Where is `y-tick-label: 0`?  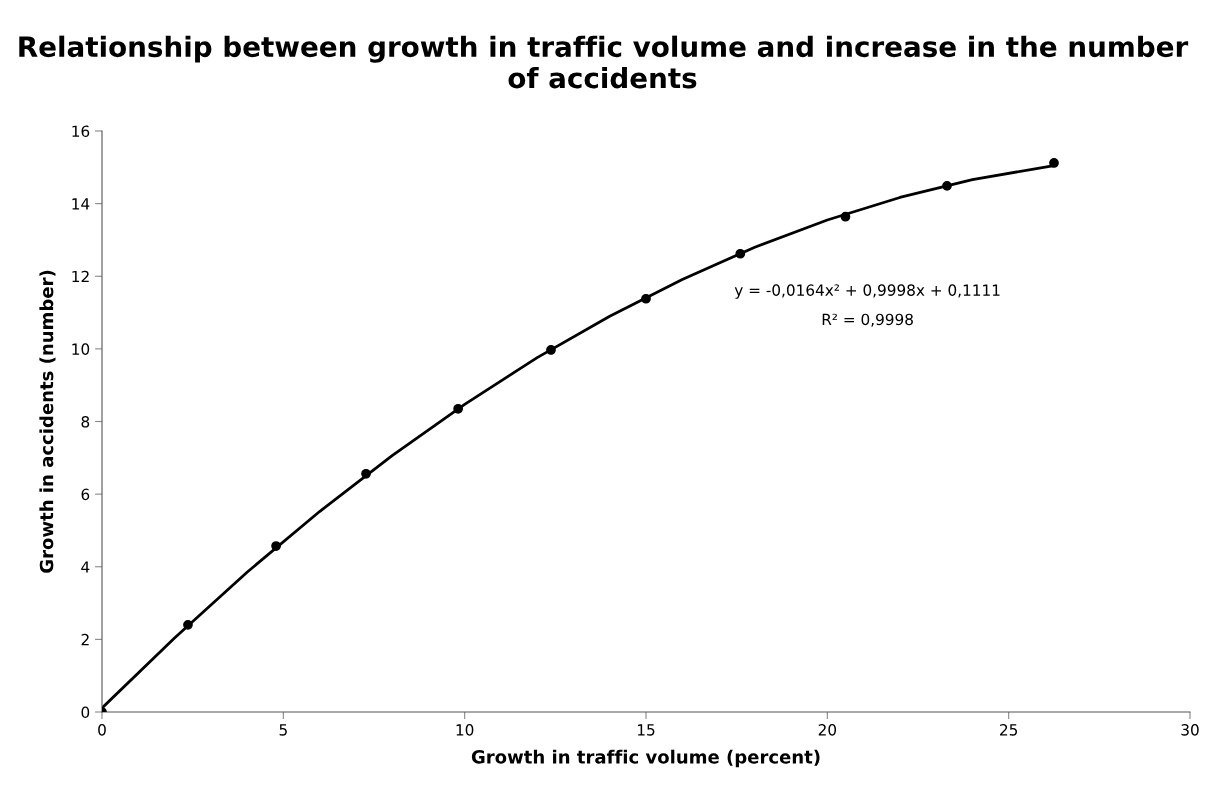
y-tick-label: 0 is located at coordinates (85, 712).